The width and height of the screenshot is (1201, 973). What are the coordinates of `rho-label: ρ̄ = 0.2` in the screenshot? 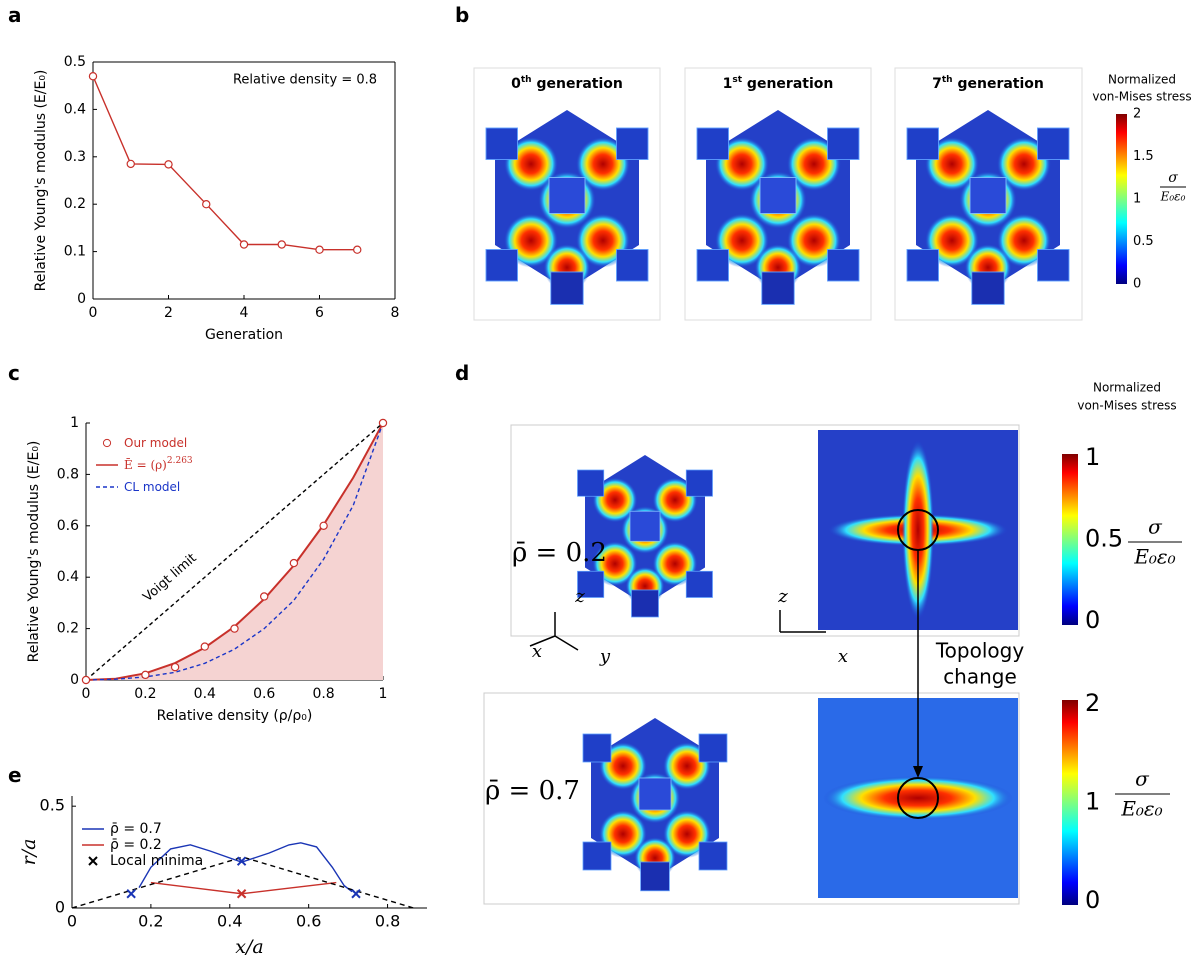 It's located at (559, 553).